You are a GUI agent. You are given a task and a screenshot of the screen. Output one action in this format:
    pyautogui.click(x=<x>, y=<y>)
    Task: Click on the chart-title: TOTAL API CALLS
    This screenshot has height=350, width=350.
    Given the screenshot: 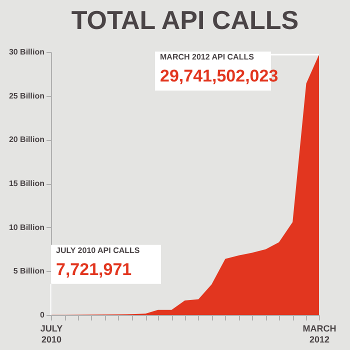 What is the action you would take?
    pyautogui.click(x=185, y=20)
    